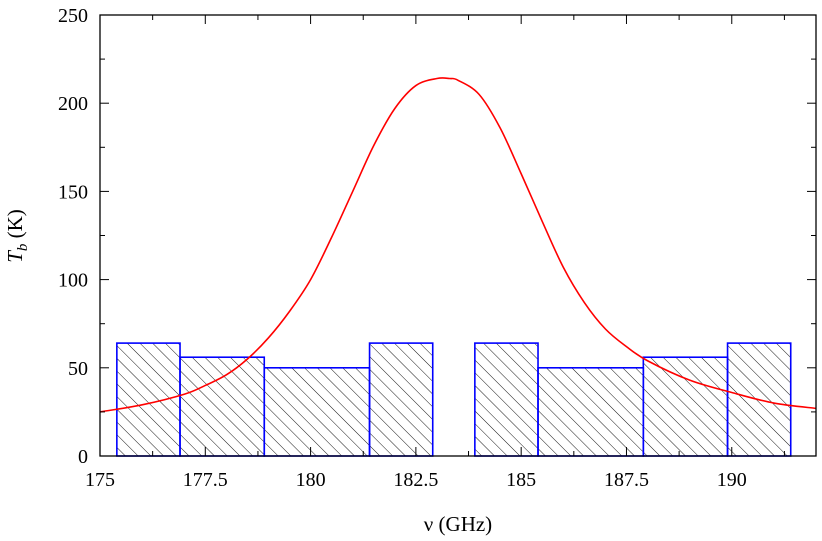 The width and height of the screenshot is (822, 541). Describe the element at coordinates (415, 480) in the screenshot. I see `x-tick-label: 182.5` at that location.